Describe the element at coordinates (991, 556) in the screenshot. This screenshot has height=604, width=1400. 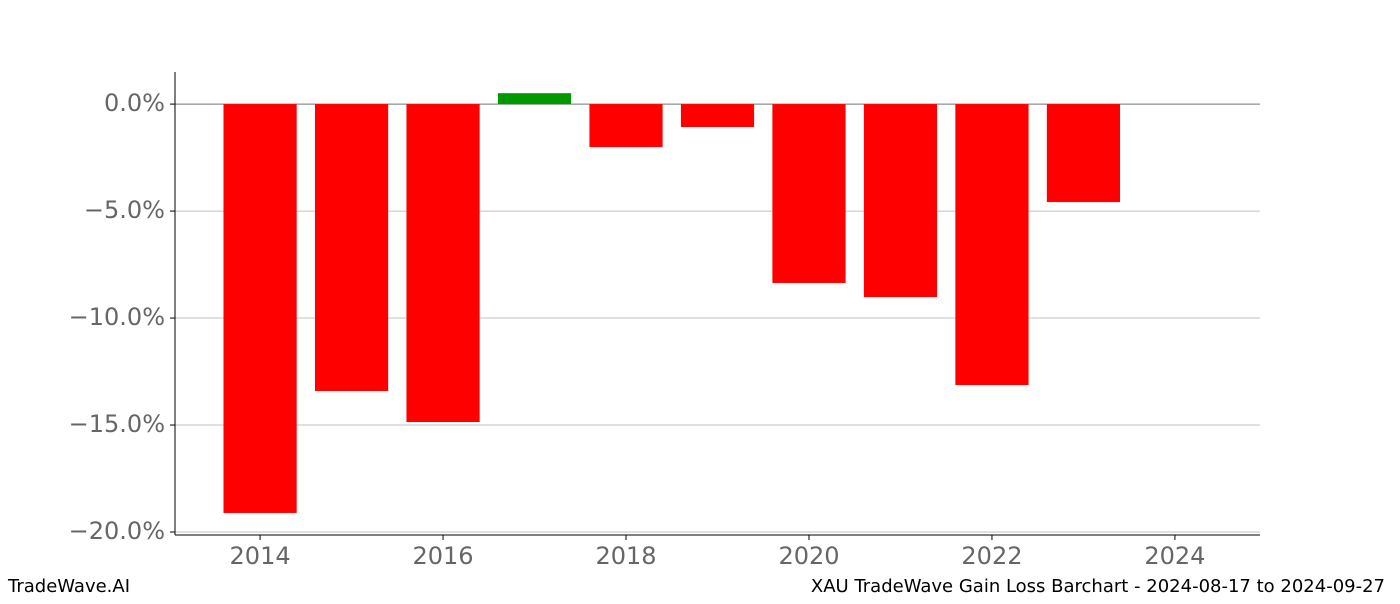
I see `x-tick-label: 2022` at that location.